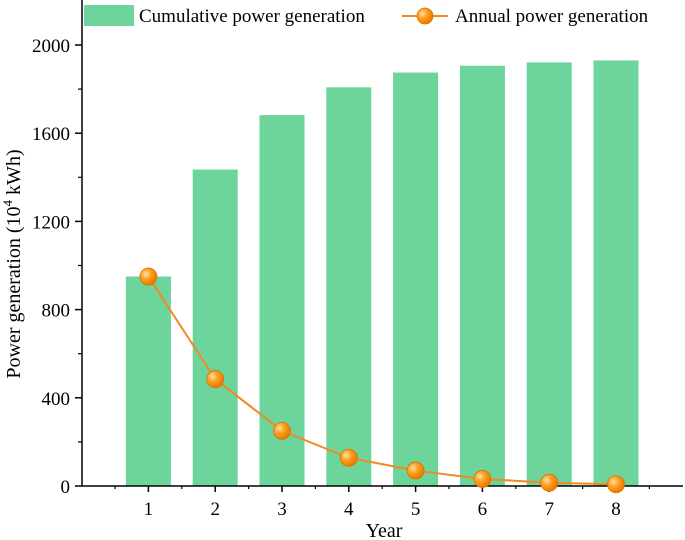  Describe the element at coordinates (349, 509) in the screenshot. I see `x-tick-label: 4` at that location.